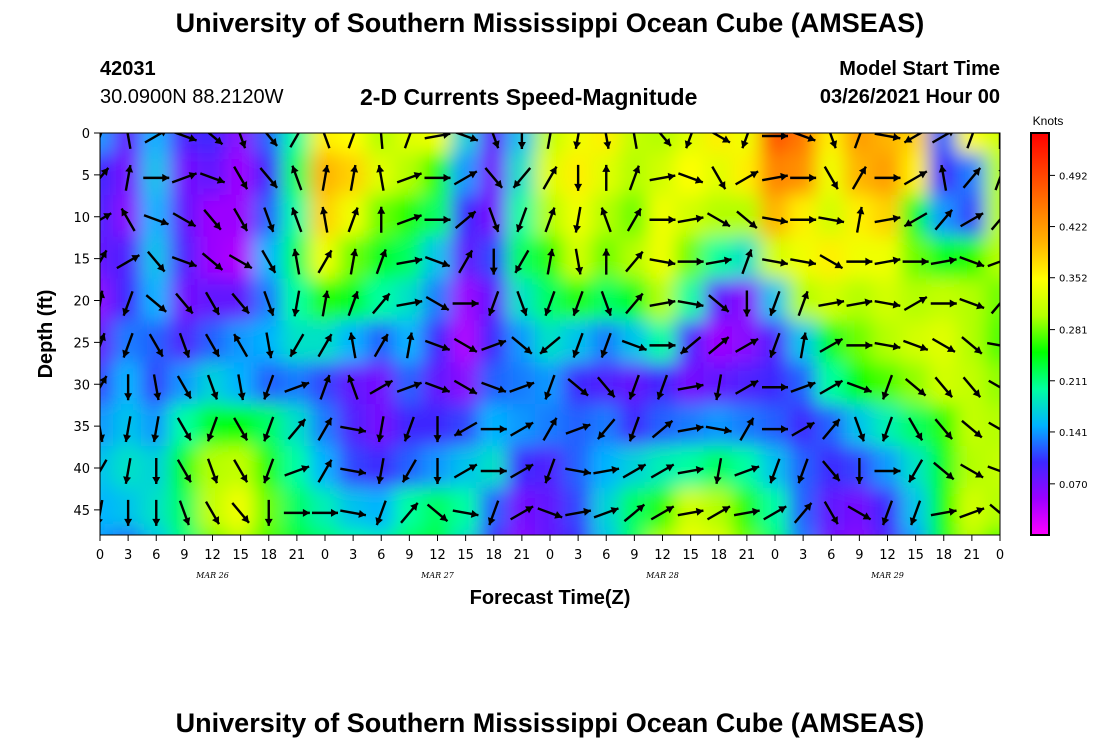  Describe the element at coordinates (529, 97) in the screenshot. I see `chart-title: 2-D Currents Speed-Magnitude` at that location.